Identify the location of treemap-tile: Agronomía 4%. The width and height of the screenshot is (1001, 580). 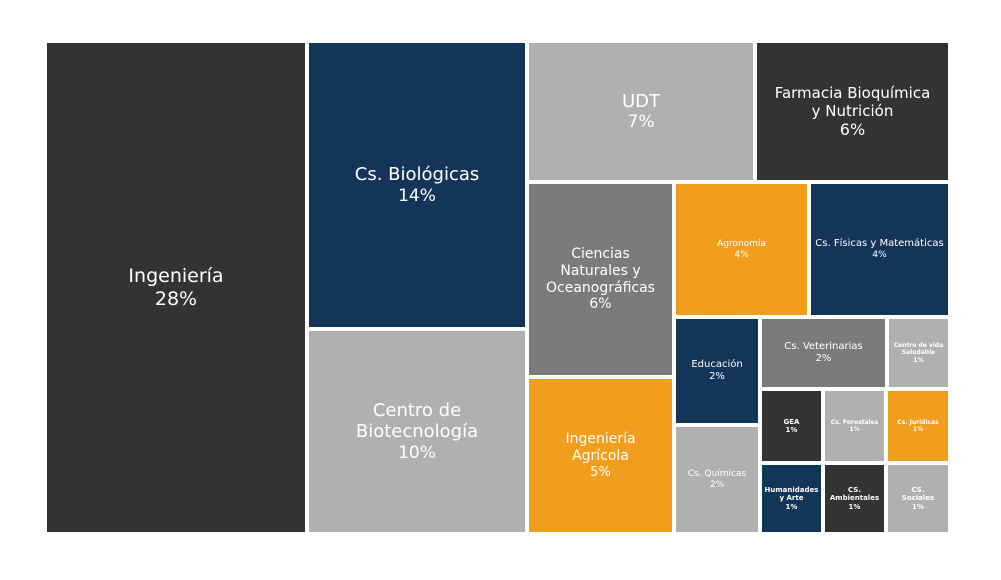
(741, 249).